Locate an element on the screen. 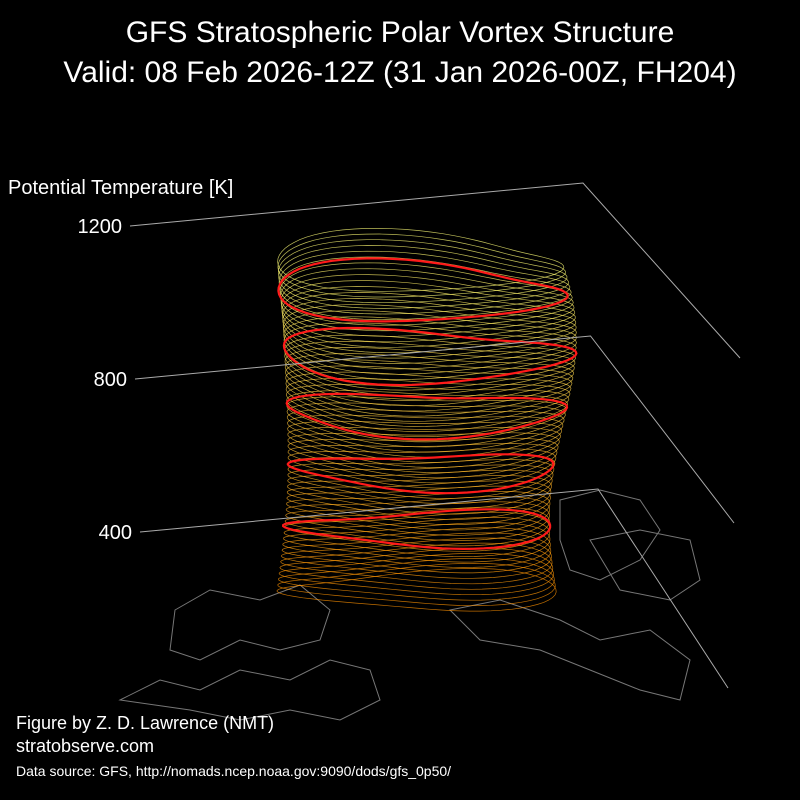  y-tick-label: 400 is located at coordinates (115, 533).